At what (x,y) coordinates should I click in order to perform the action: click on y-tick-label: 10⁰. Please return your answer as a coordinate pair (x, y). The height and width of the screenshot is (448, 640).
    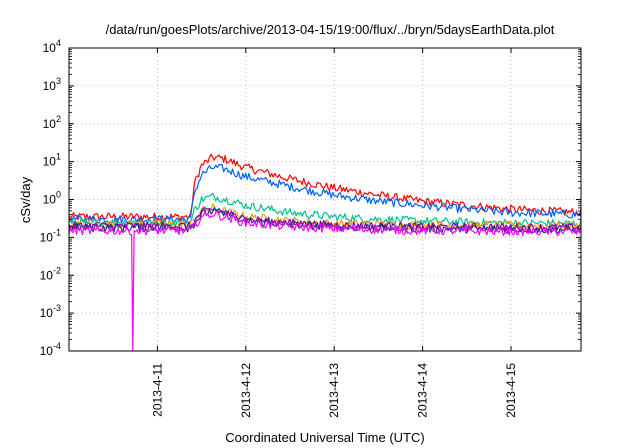
    Looking at the image, I should click on (52, 198).